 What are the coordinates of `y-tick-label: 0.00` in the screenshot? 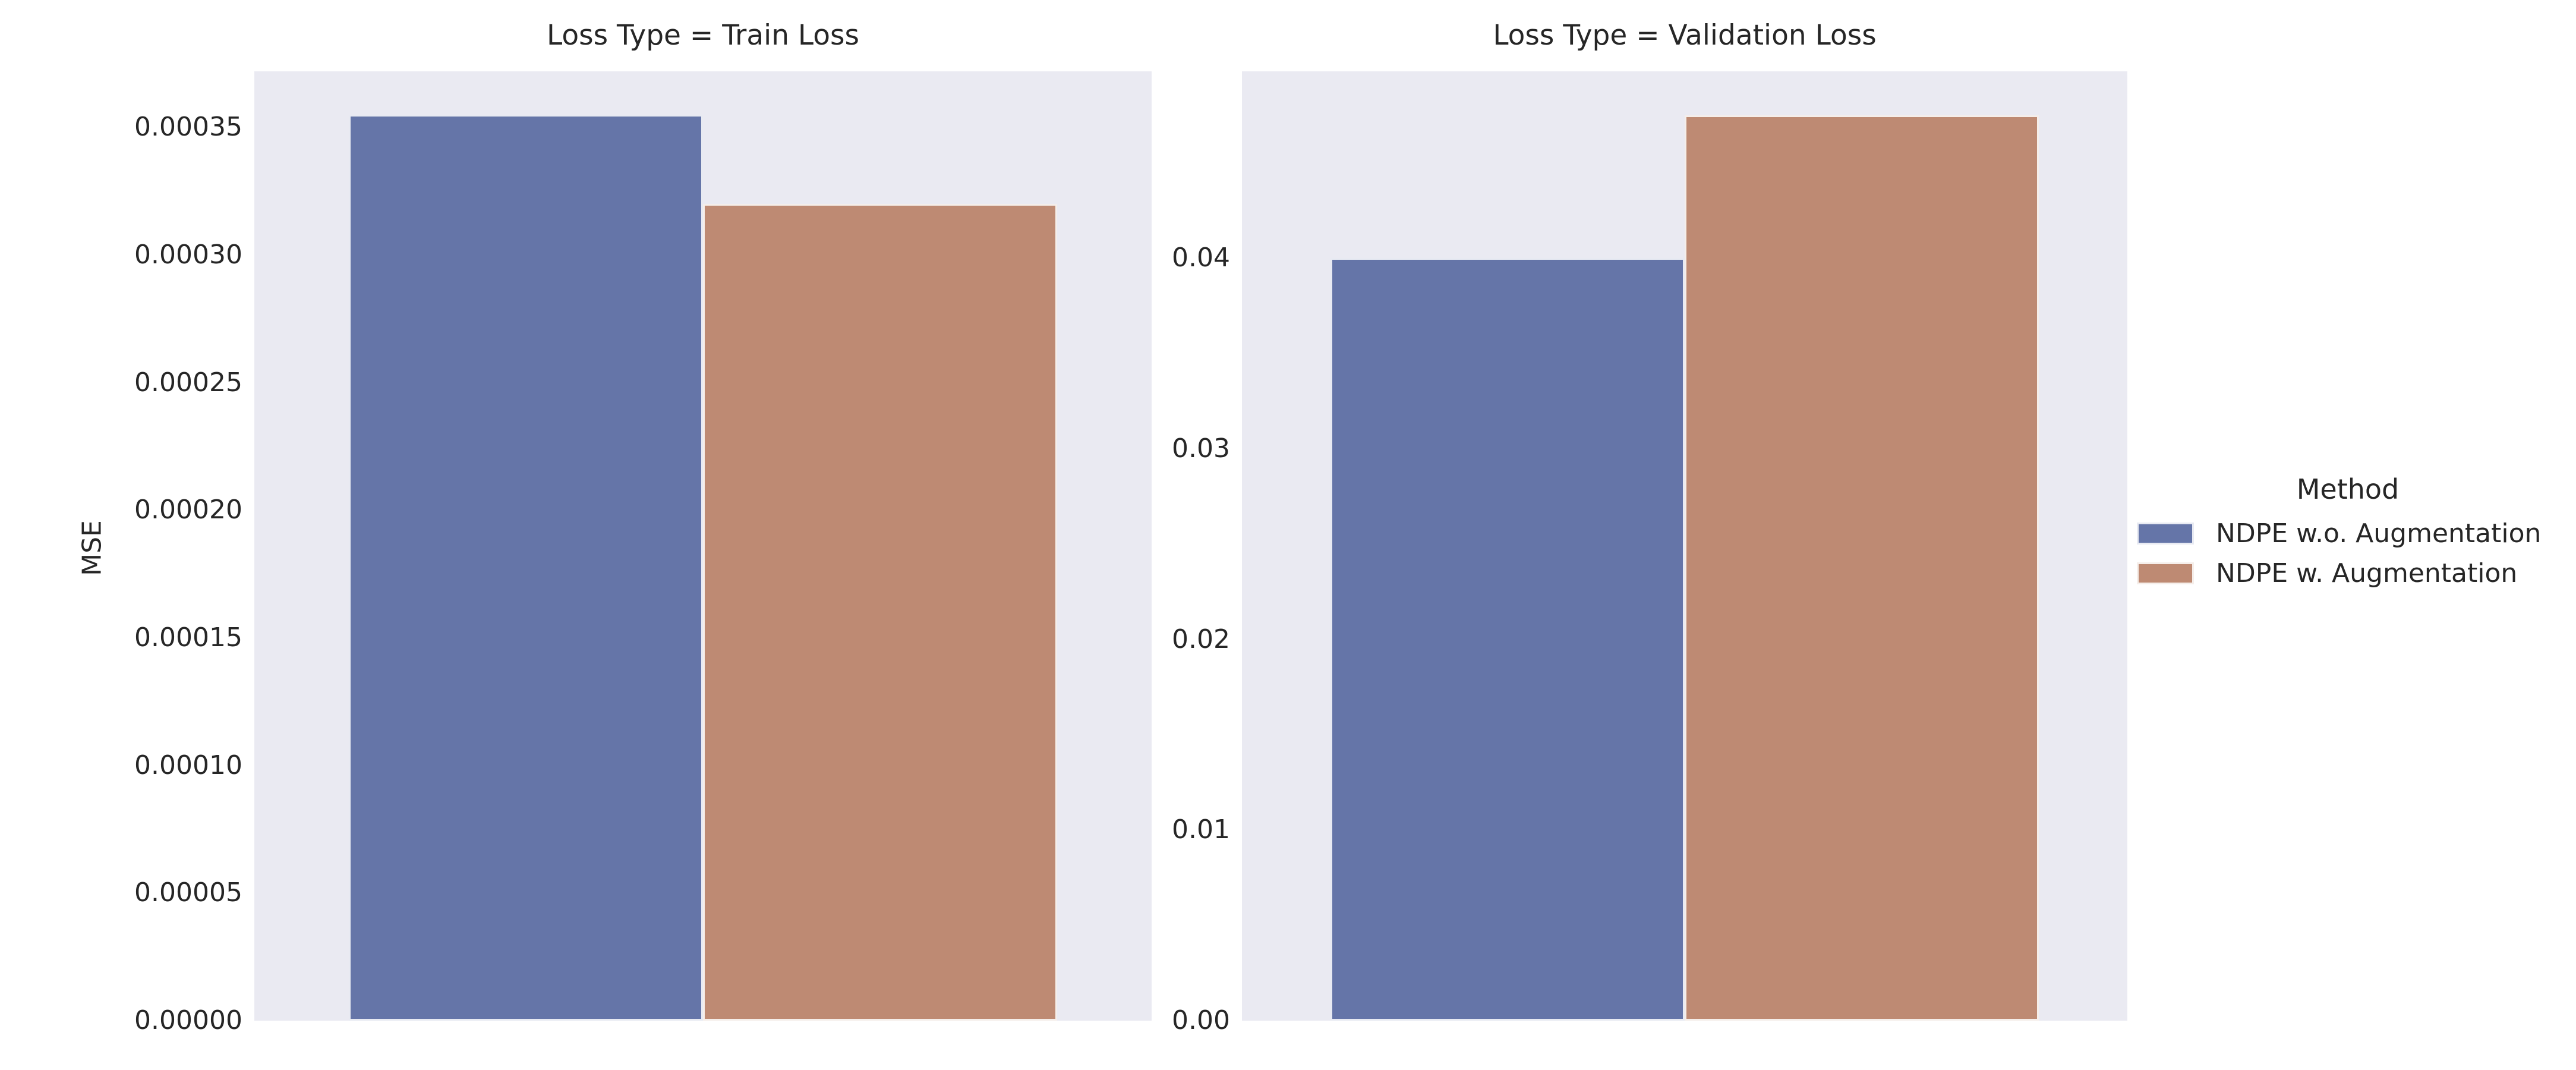 It's located at (1201, 1020).